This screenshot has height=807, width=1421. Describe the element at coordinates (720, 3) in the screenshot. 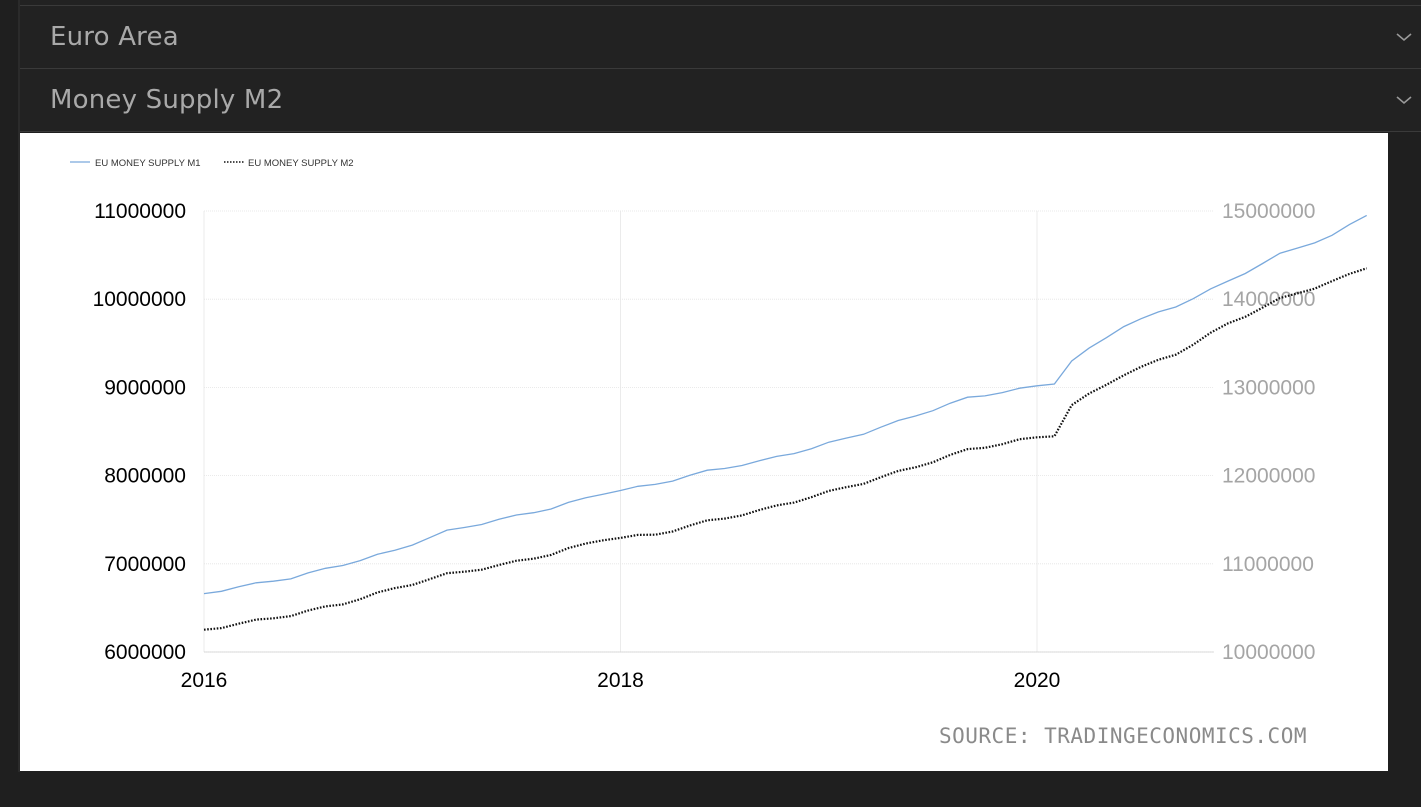

I see `top-divider` at that location.